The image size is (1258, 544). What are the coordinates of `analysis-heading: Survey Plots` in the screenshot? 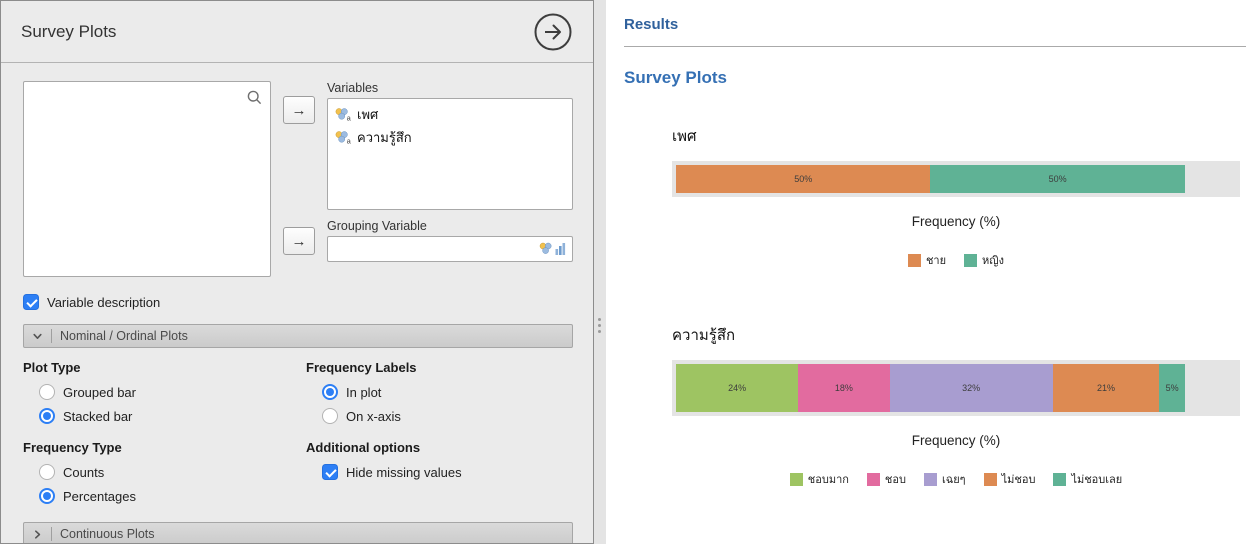 It's located at (675, 77).